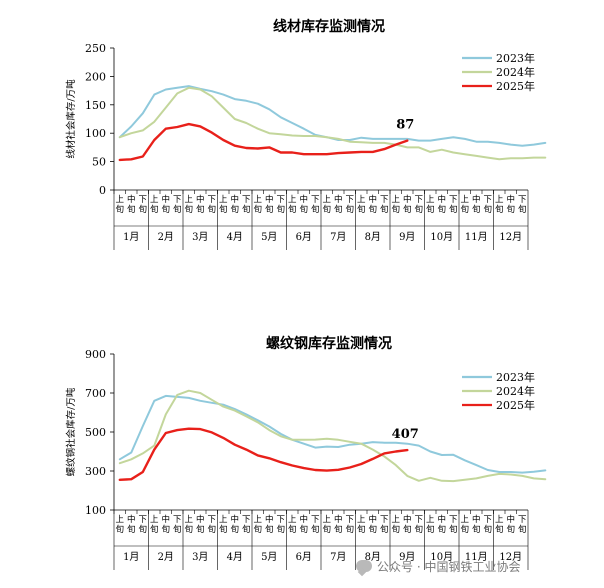  Describe the element at coordinates (95, 48) in the screenshot. I see `y-tick-label: 250` at that location.